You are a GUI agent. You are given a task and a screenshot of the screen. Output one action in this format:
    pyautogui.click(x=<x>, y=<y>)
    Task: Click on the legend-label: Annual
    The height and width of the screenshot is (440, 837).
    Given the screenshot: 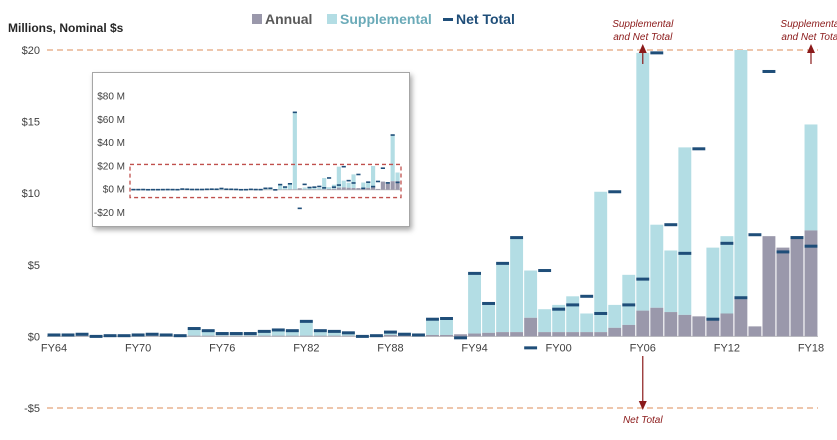 What is the action you would take?
    pyautogui.click(x=288, y=19)
    